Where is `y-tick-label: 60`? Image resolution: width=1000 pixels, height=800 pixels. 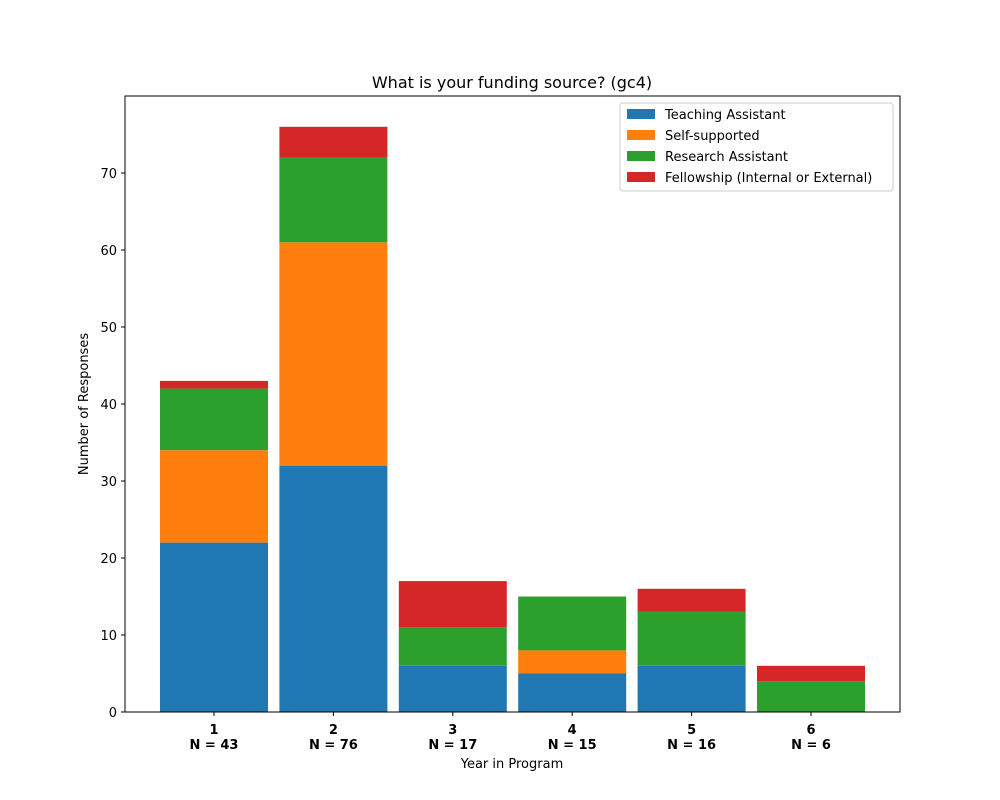 y-tick-label: 60 is located at coordinates (108, 251).